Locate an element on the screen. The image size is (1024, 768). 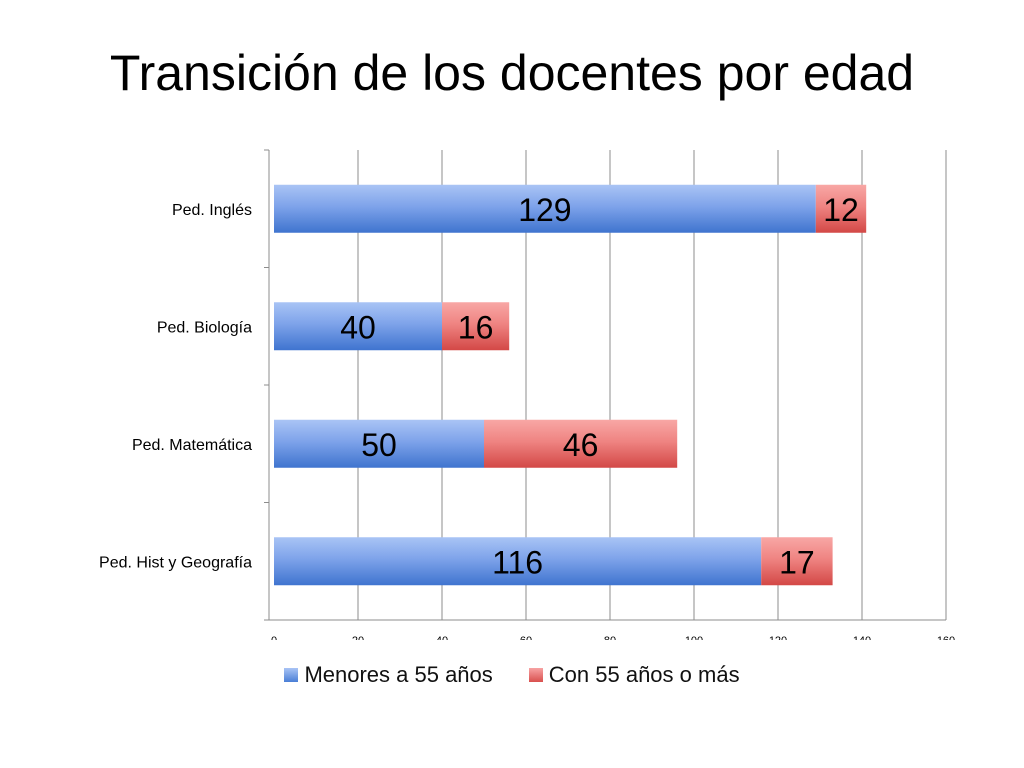
data-label: 46 is located at coordinates (581, 445).